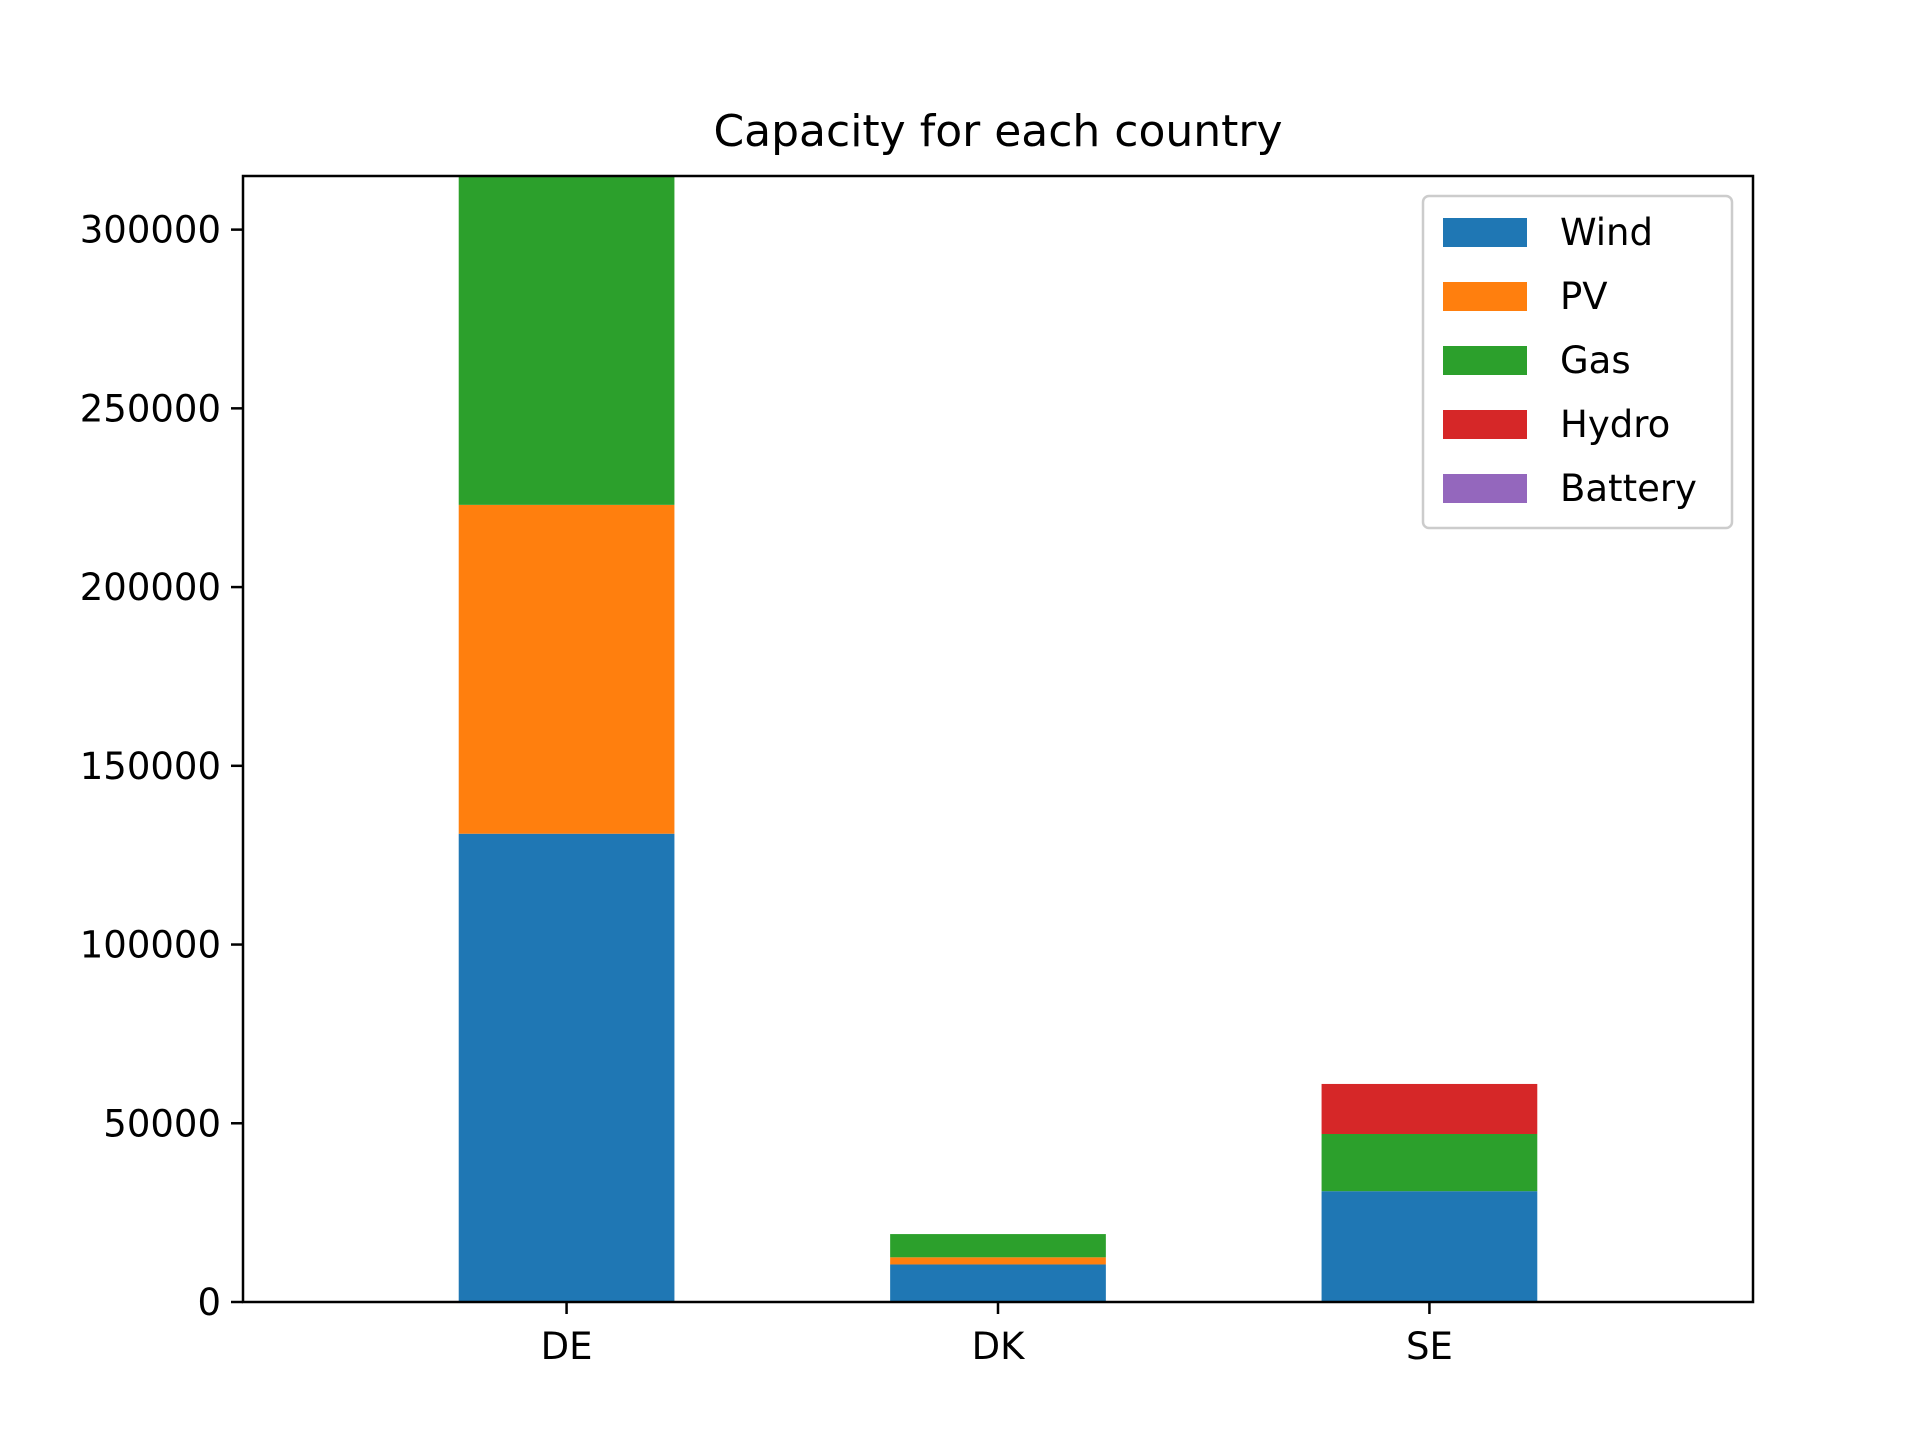  I want to click on bar-de-gas, so click(566, 340).